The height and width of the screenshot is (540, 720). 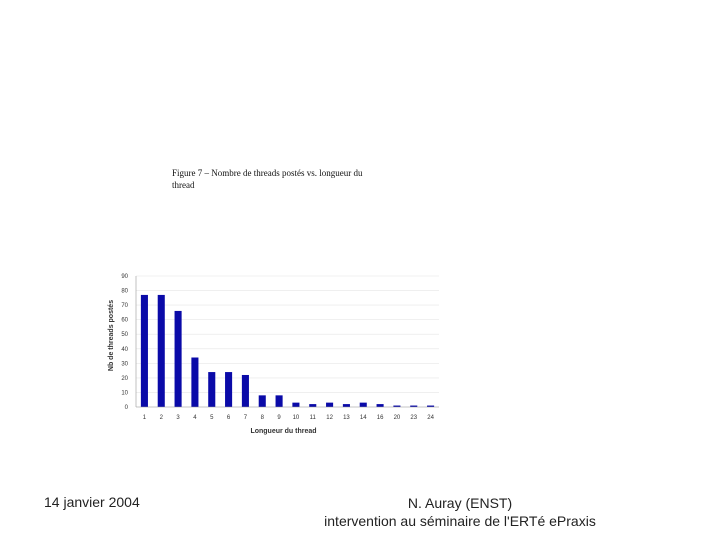 I want to click on grid-lines, so click(x=287, y=341).